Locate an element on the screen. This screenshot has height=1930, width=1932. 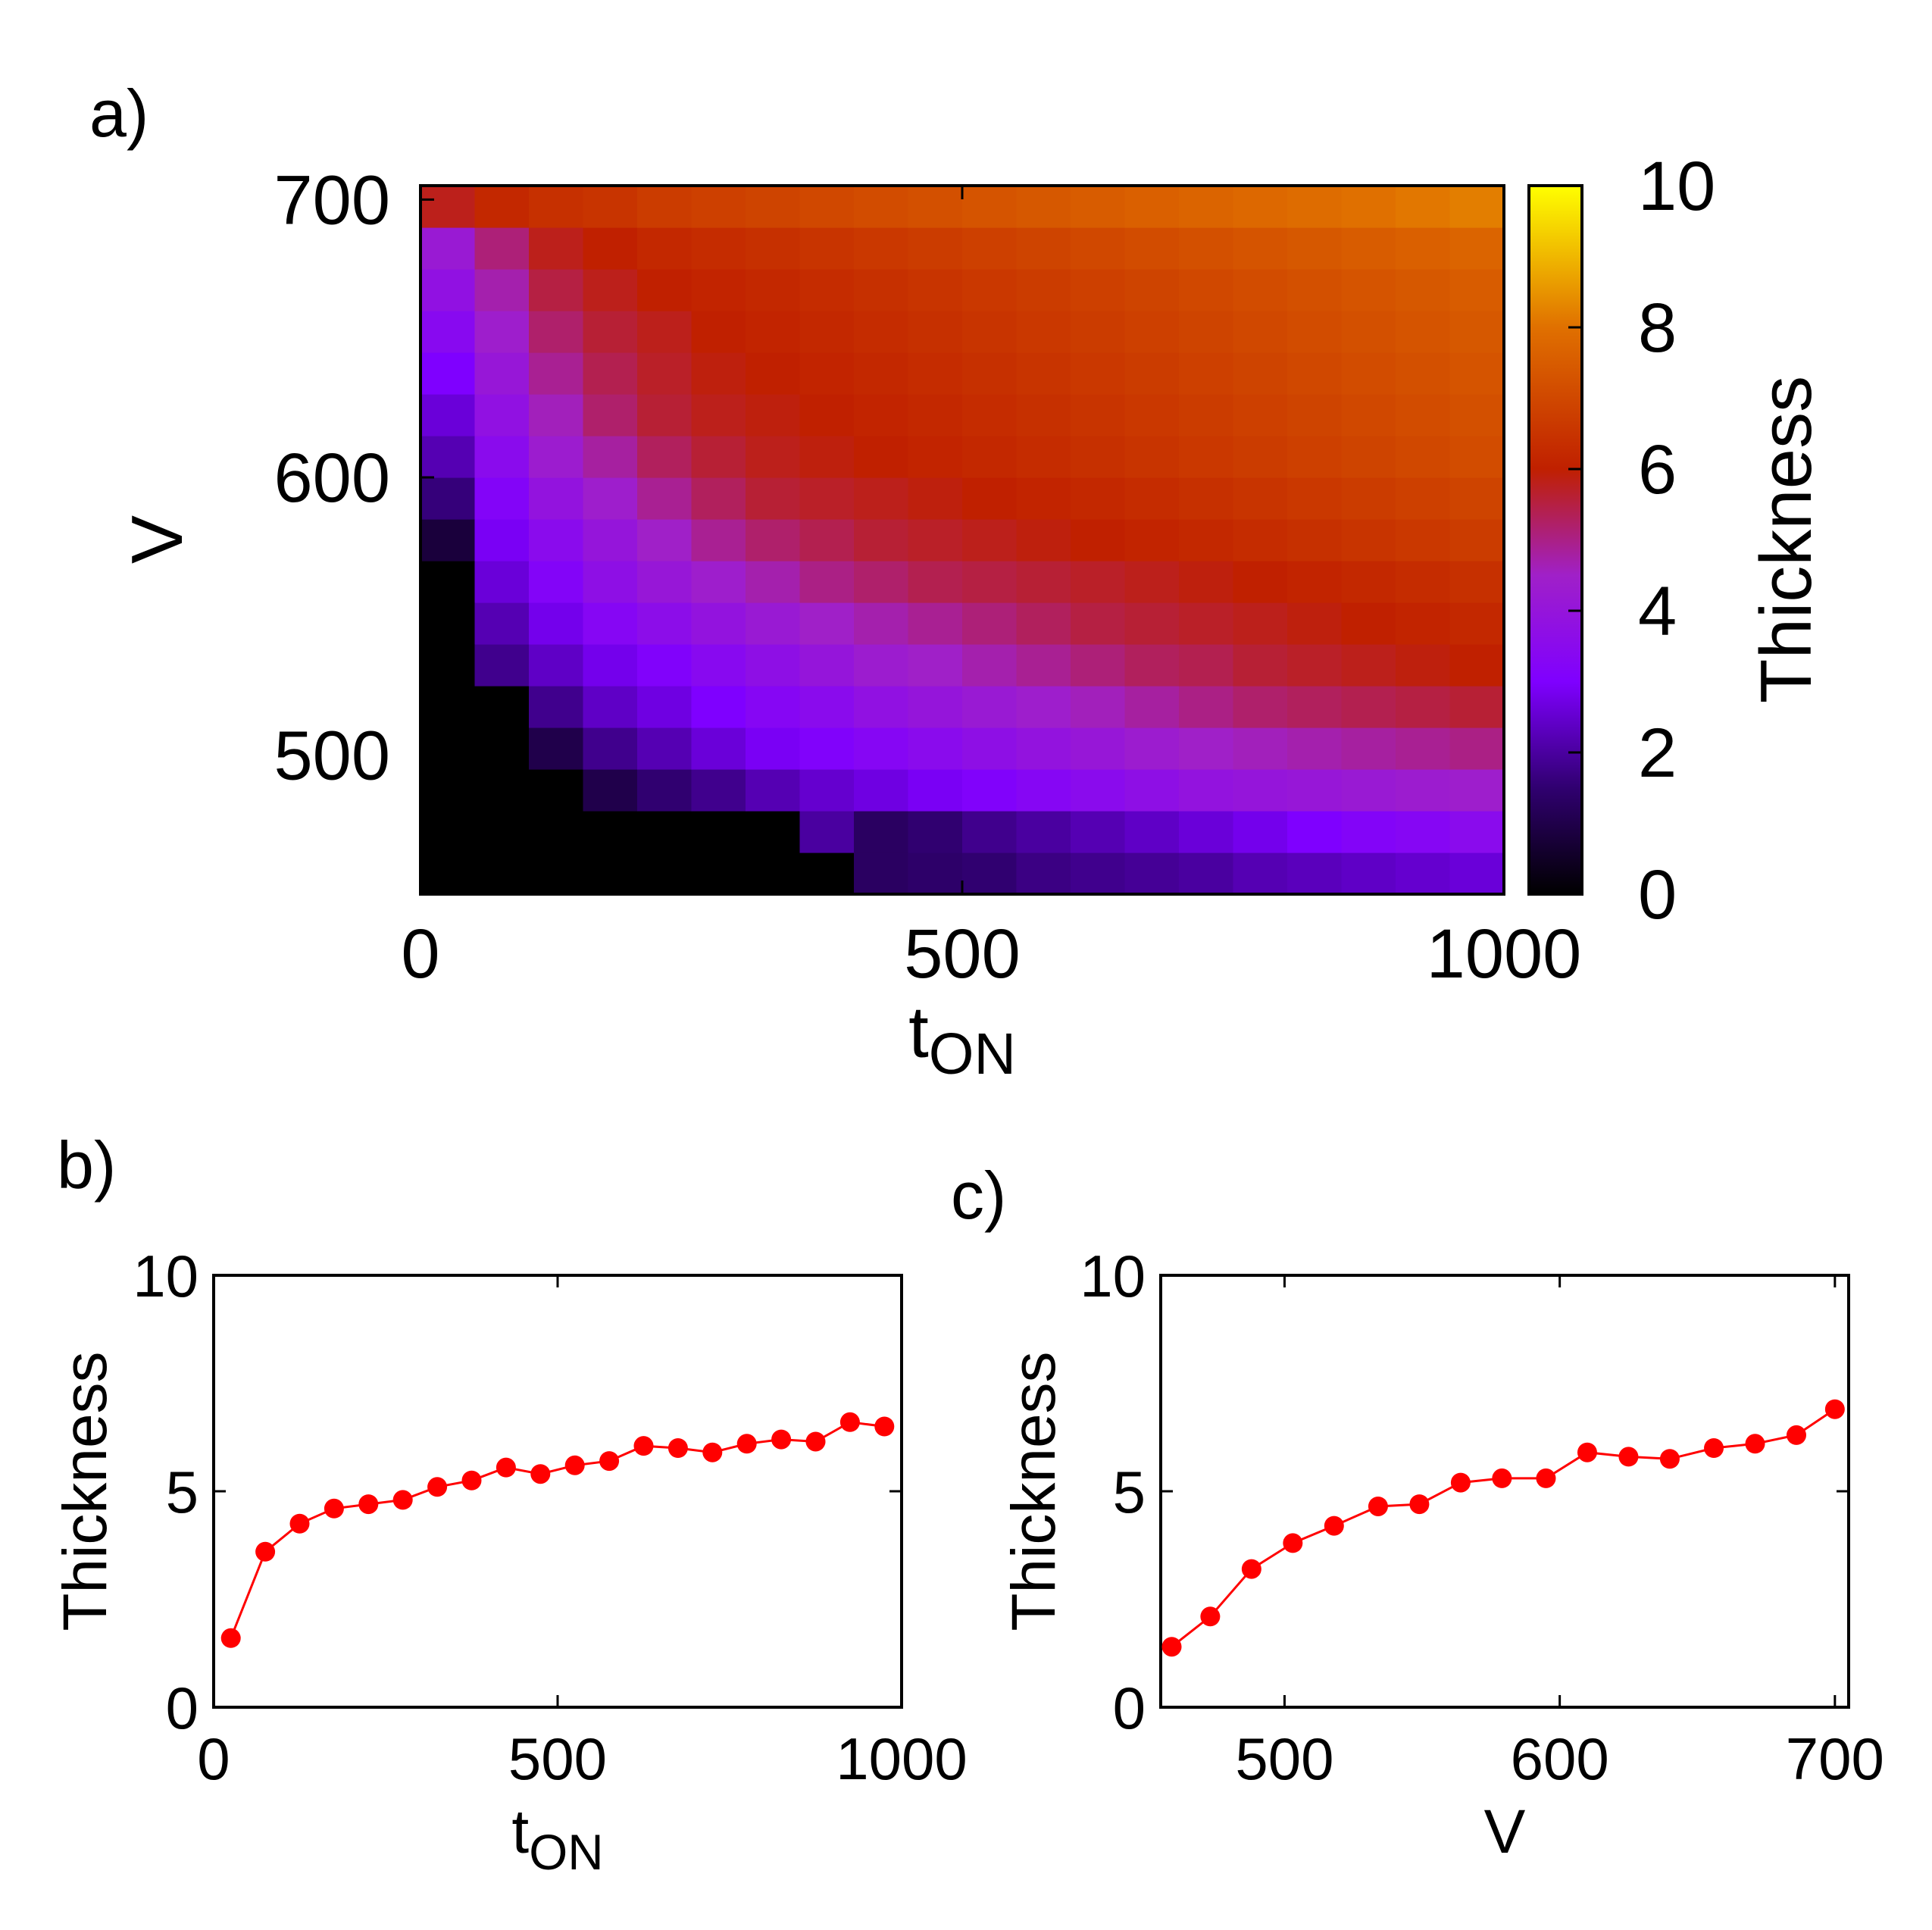
y-tick-label: 500 is located at coordinates (333, 756).